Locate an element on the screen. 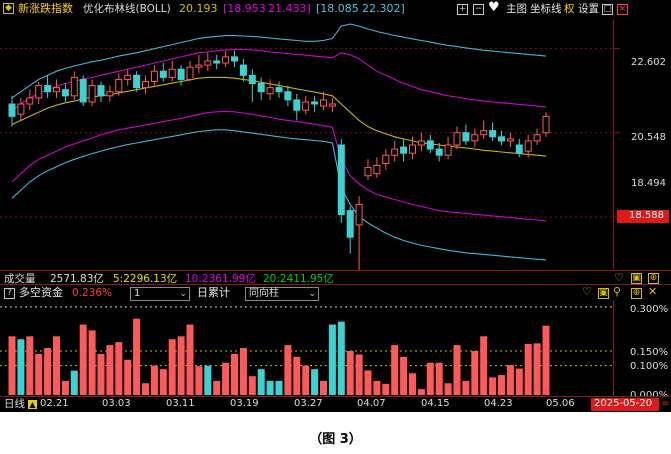 The width and height of the screenshot is (671, 454). period-select: 1 ⌄ is located at coordinates (160, 294).